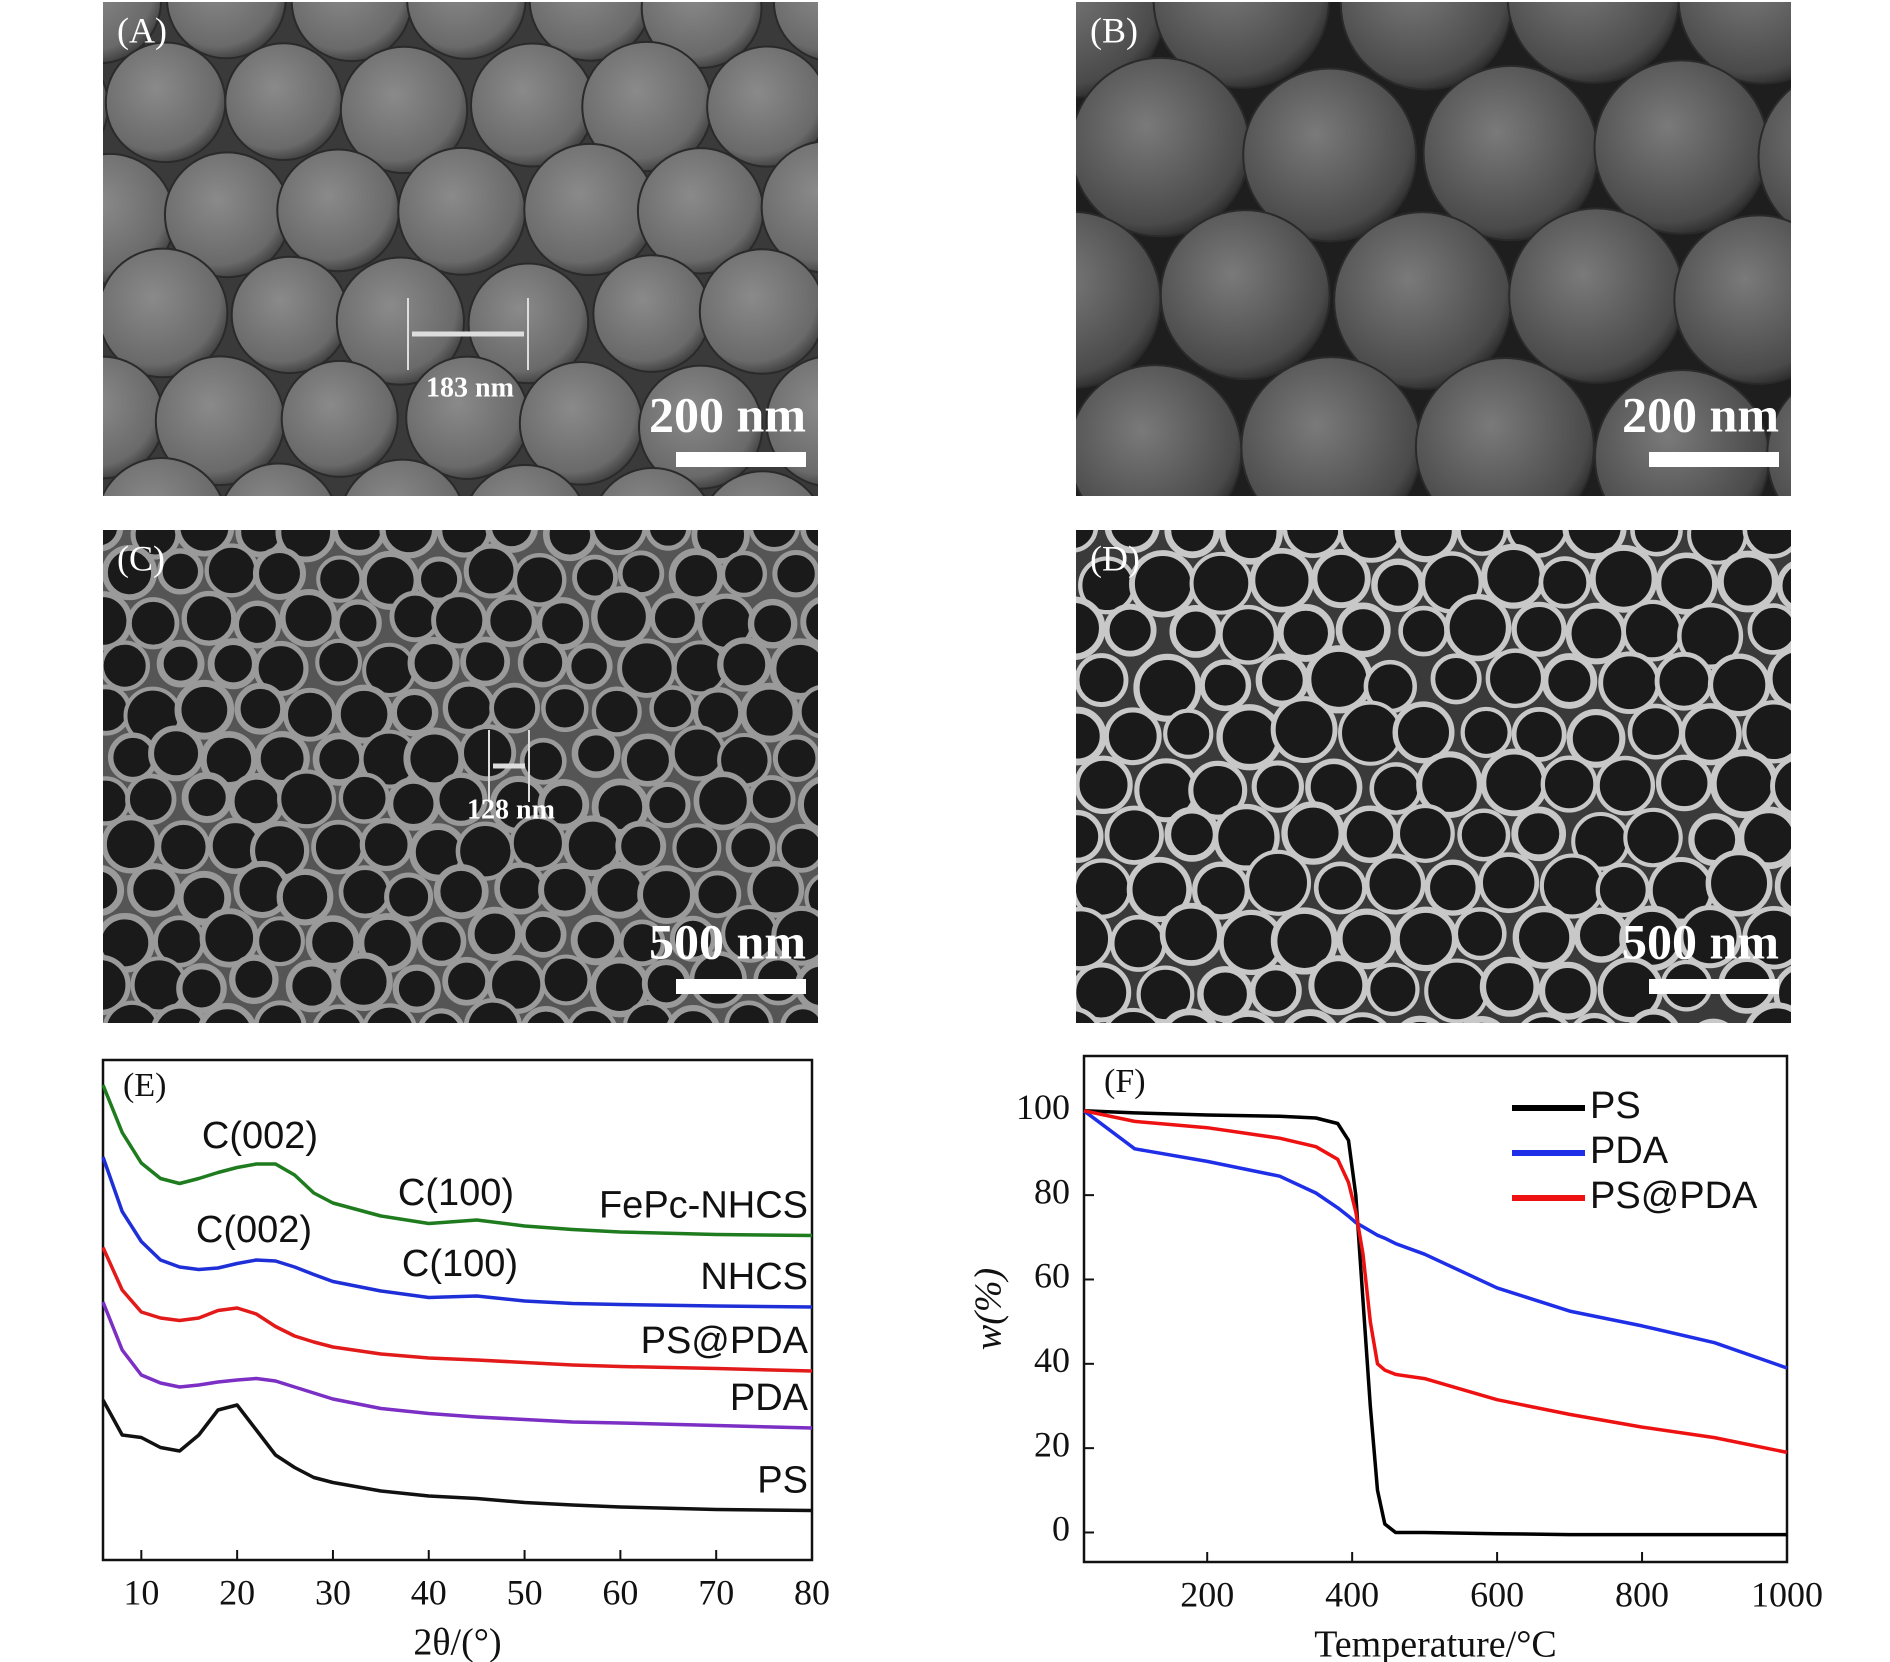 This screenshot has height=1662, width=1890. What do you see at coordinates (1700, 414) in the screenshot?
I see `scale-bar-label: 200 nm` at bounding box center [1700, 414].